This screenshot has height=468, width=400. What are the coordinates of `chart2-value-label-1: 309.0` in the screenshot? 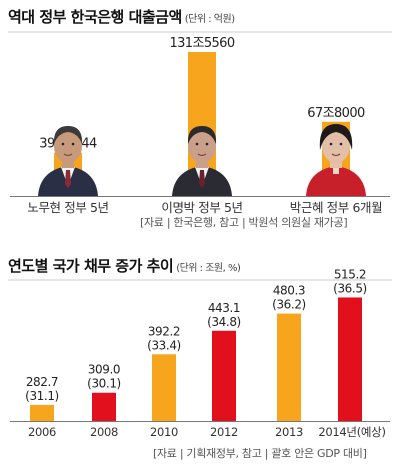 It's located at (104, 370).